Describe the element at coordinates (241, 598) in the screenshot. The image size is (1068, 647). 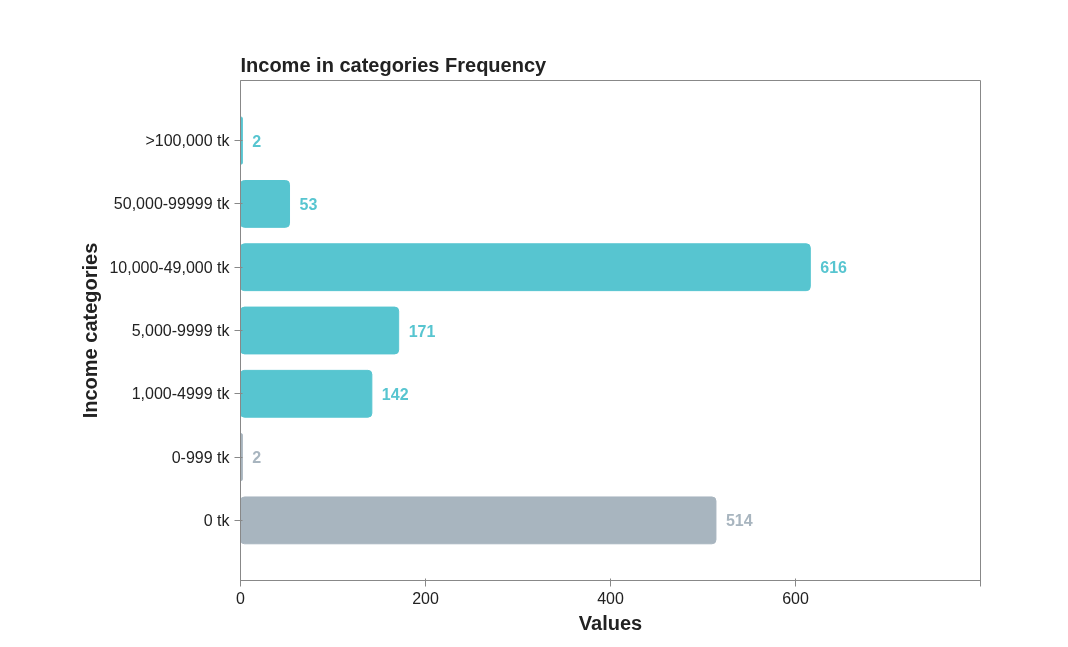
I see `x-tick-label: 0` at that location.